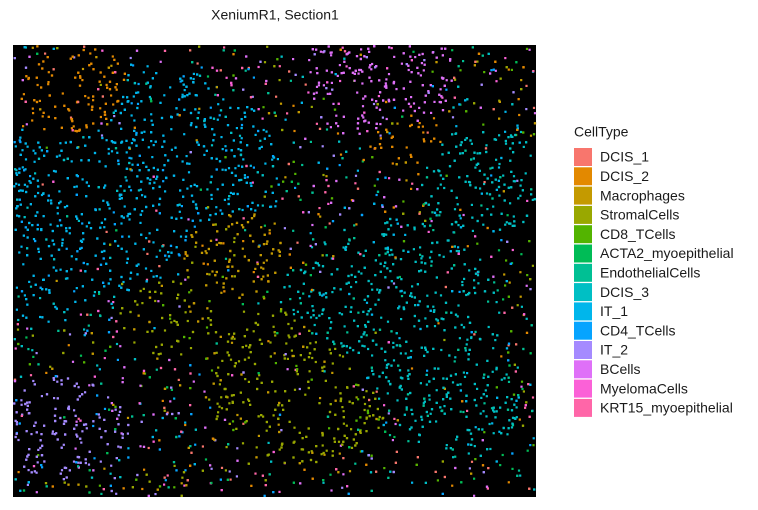 This screenshot has height=510, width=758. I want to click on legend-label: DCIS_2, so click(624, 176).